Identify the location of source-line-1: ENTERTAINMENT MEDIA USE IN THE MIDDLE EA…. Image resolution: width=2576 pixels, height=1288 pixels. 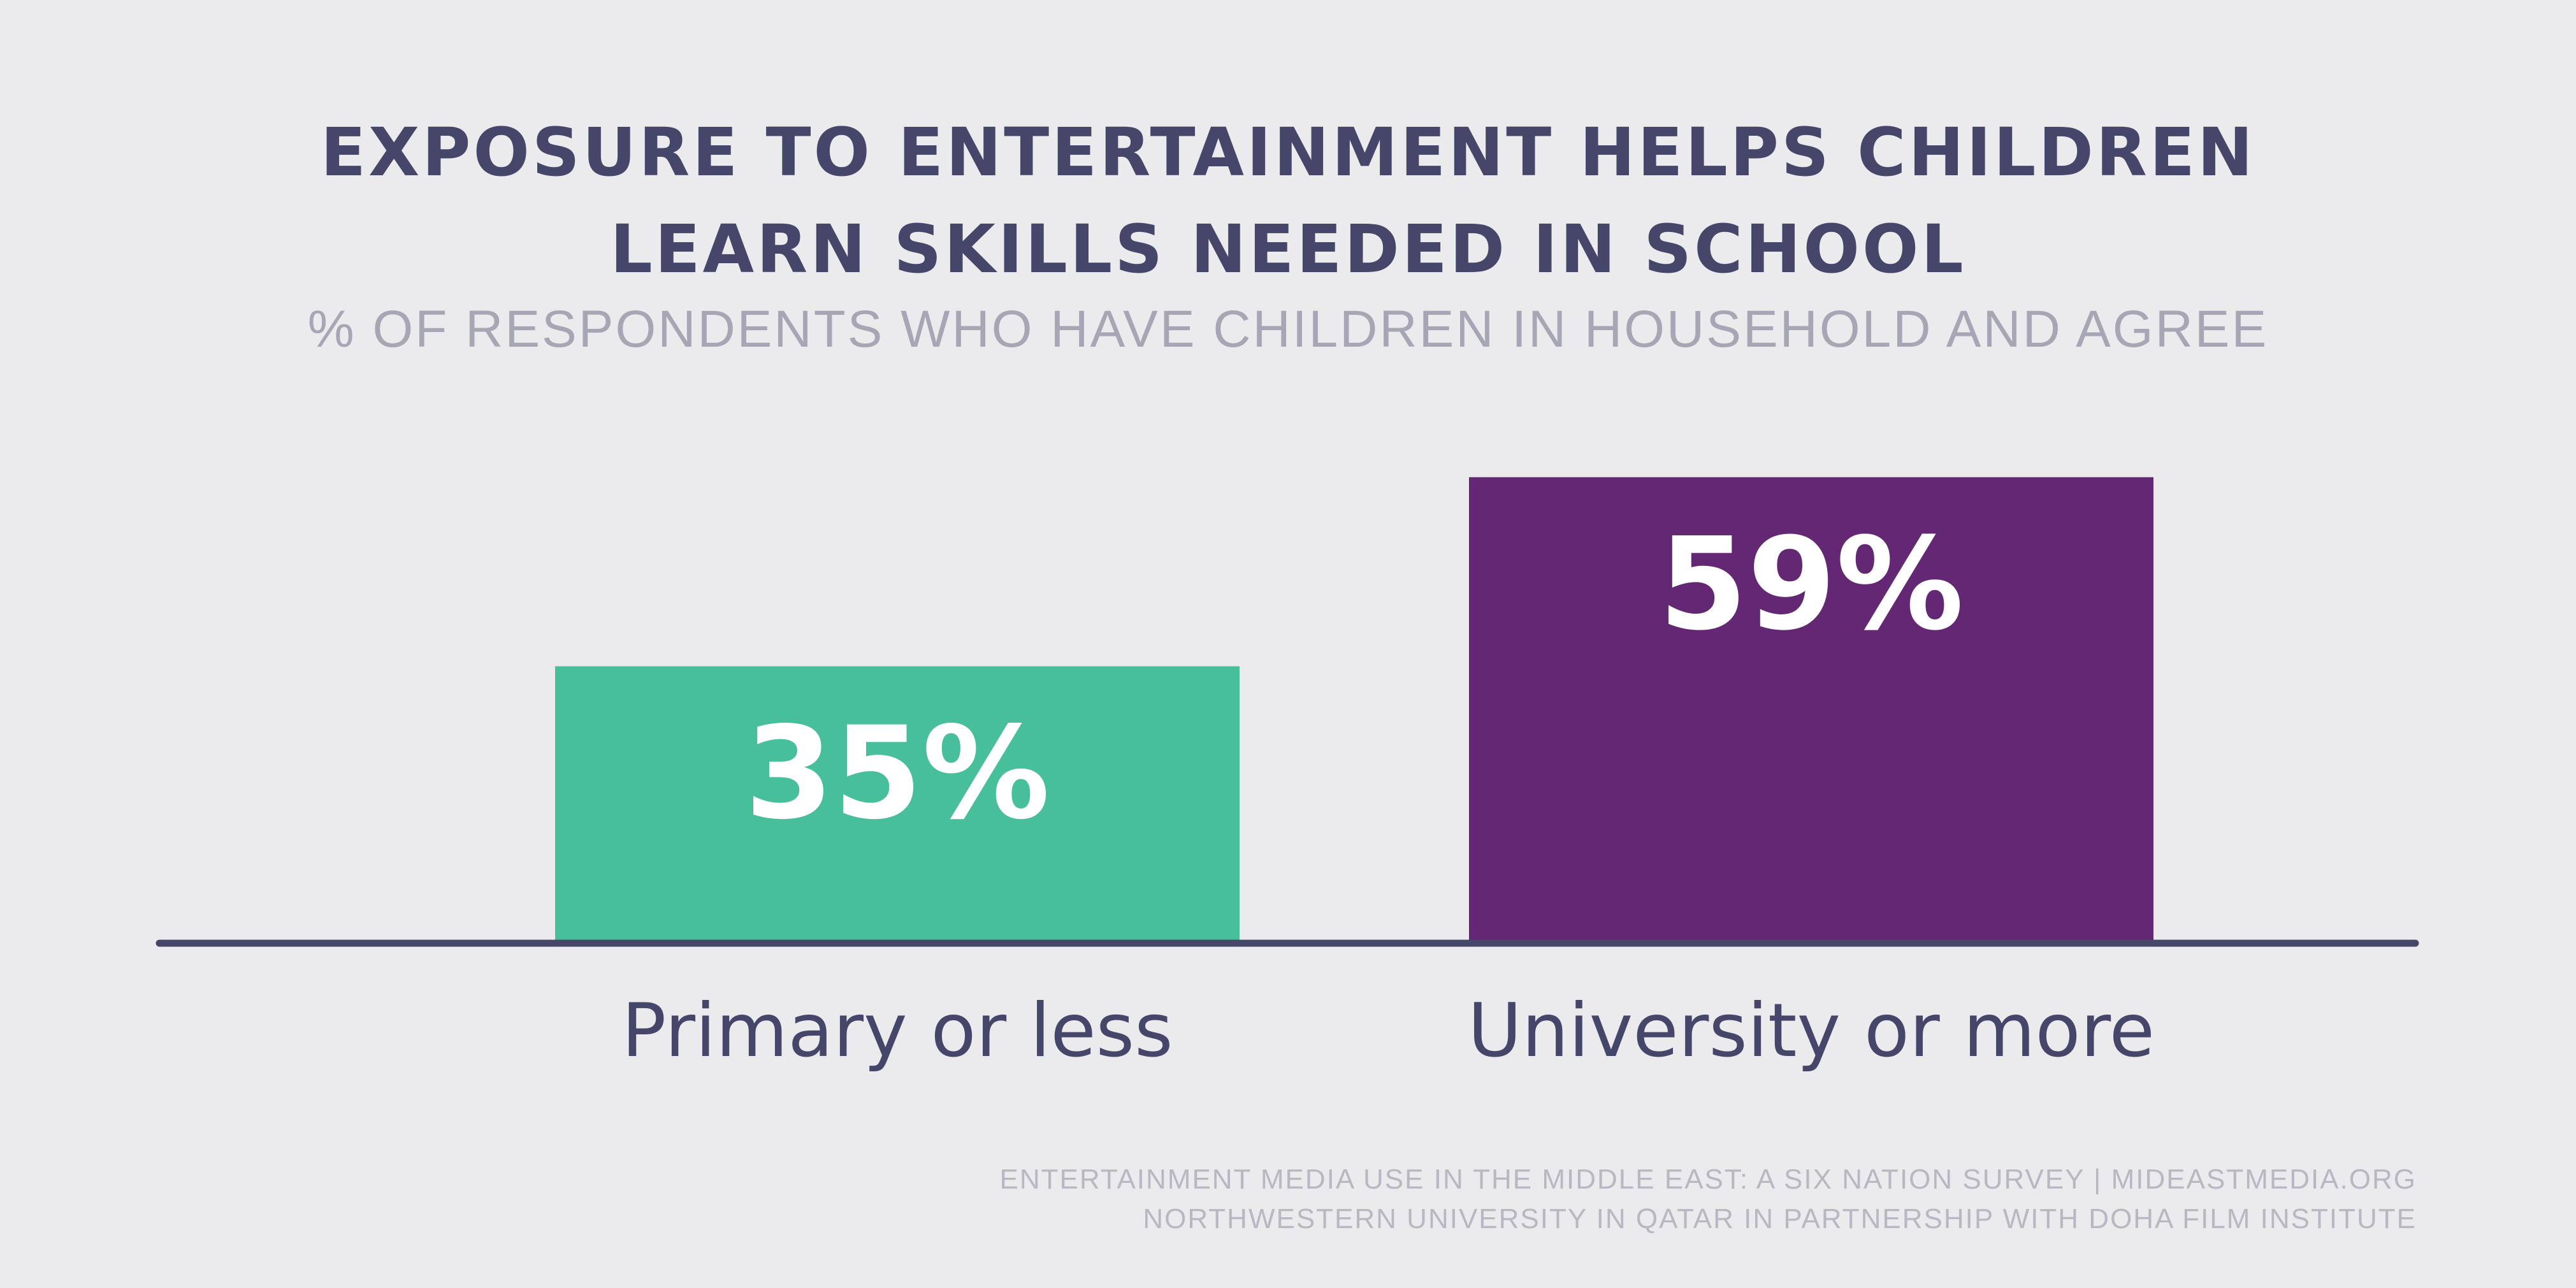
(1708, 1179).